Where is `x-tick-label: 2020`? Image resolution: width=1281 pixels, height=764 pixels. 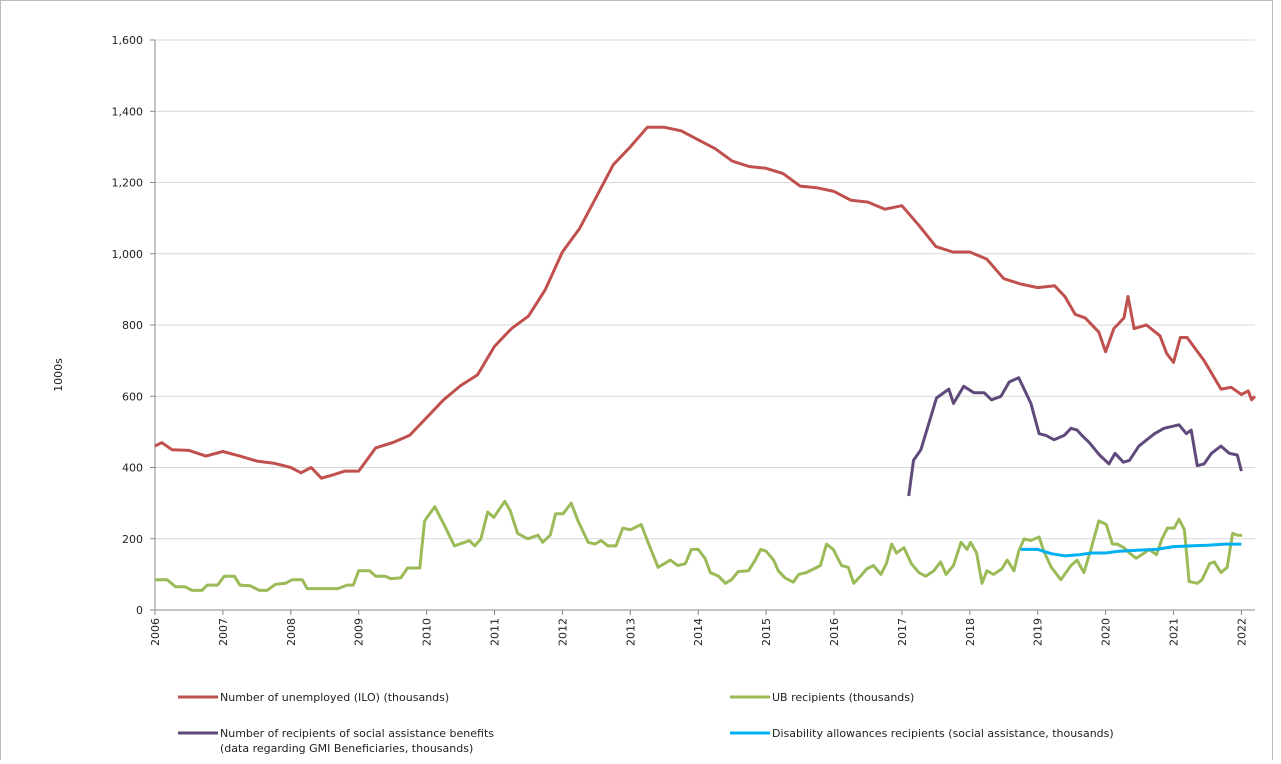
x-tick-label: 2020 is located at coordinates (1106, 632).